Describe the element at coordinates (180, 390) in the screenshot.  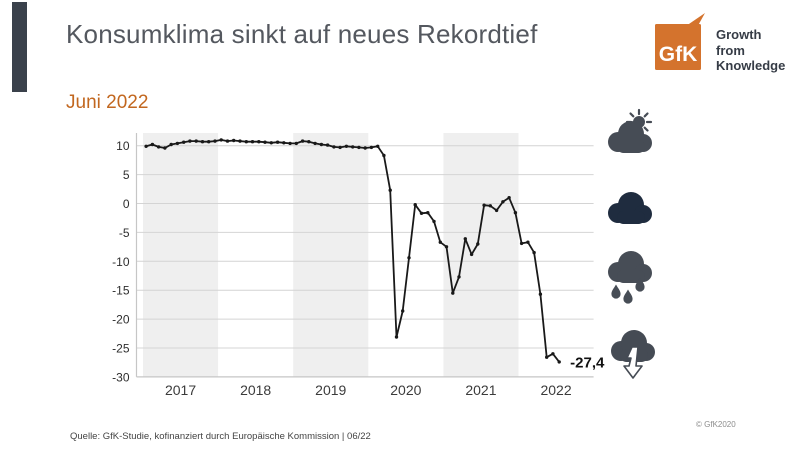
I see `x-tick-label: 2017` at that location.